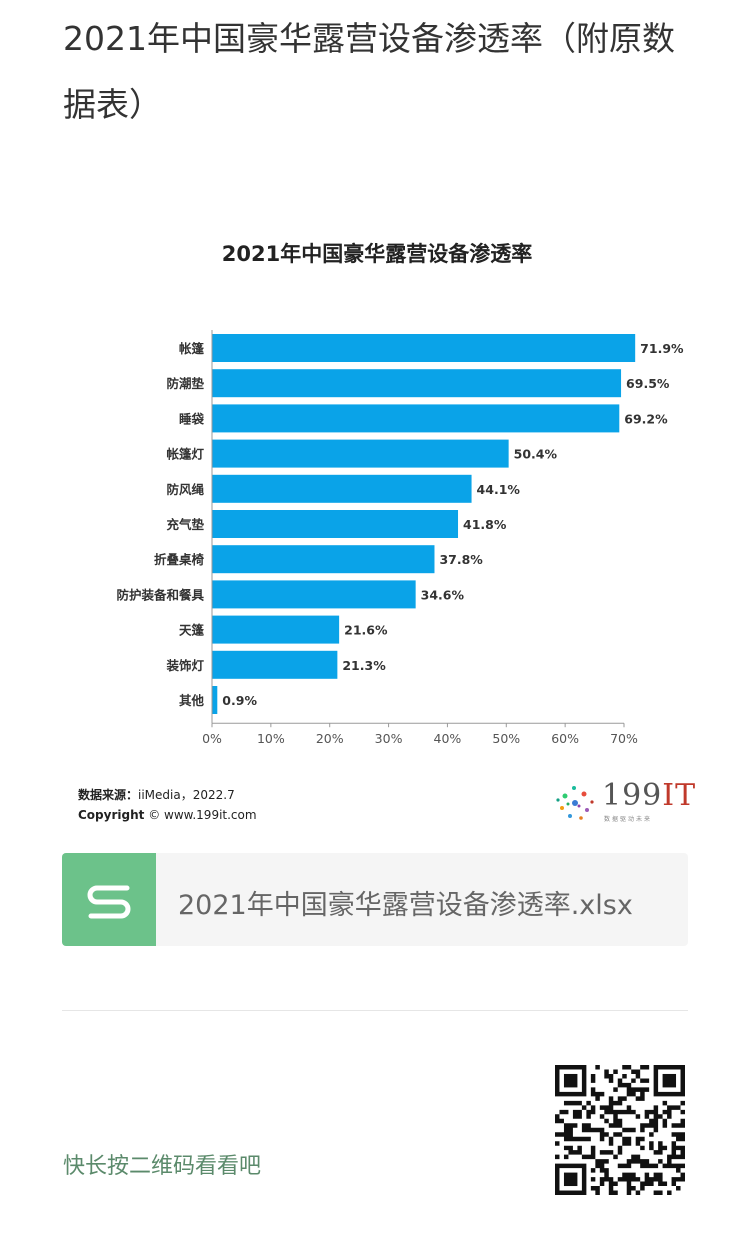 The height and width of the screenshot is (1249, 750). I want to click on x-tick-label-5: 50%, so click(506, 738).